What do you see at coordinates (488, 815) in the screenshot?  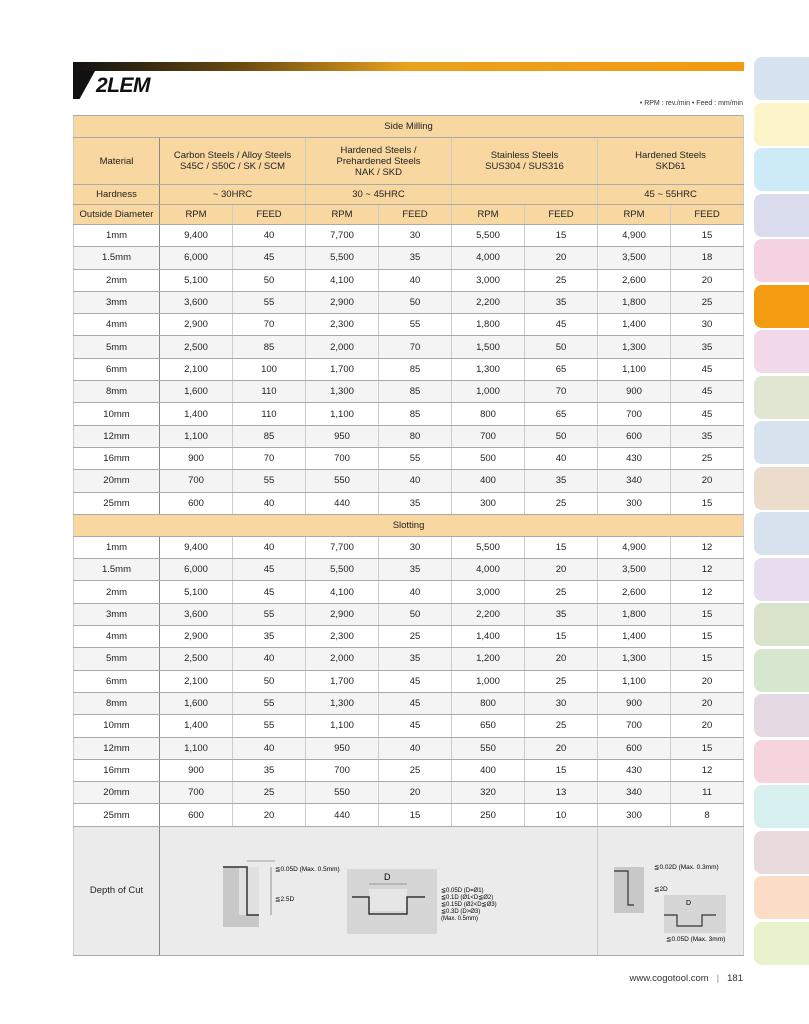 I see `rpm-cell: 250` at bounding box center [488, 815].